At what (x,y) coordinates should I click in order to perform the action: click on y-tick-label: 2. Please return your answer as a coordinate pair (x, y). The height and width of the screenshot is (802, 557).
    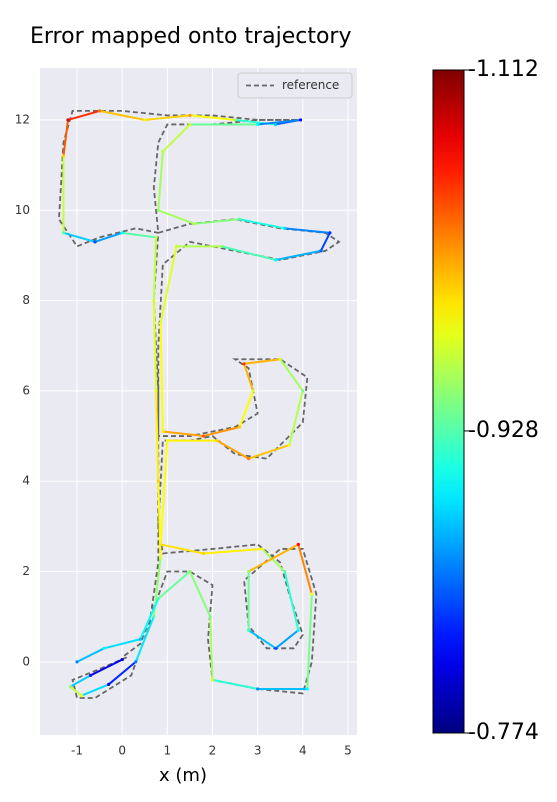
    Looking at the image, I should click on (26, 571).